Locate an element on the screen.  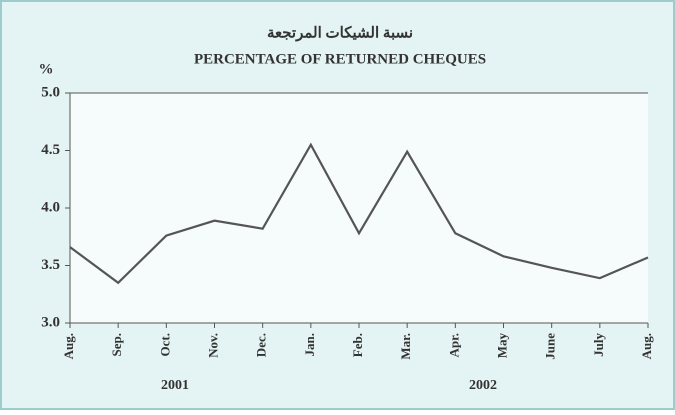
x-tick-label: Jan. is located at coordinates (309, 344).